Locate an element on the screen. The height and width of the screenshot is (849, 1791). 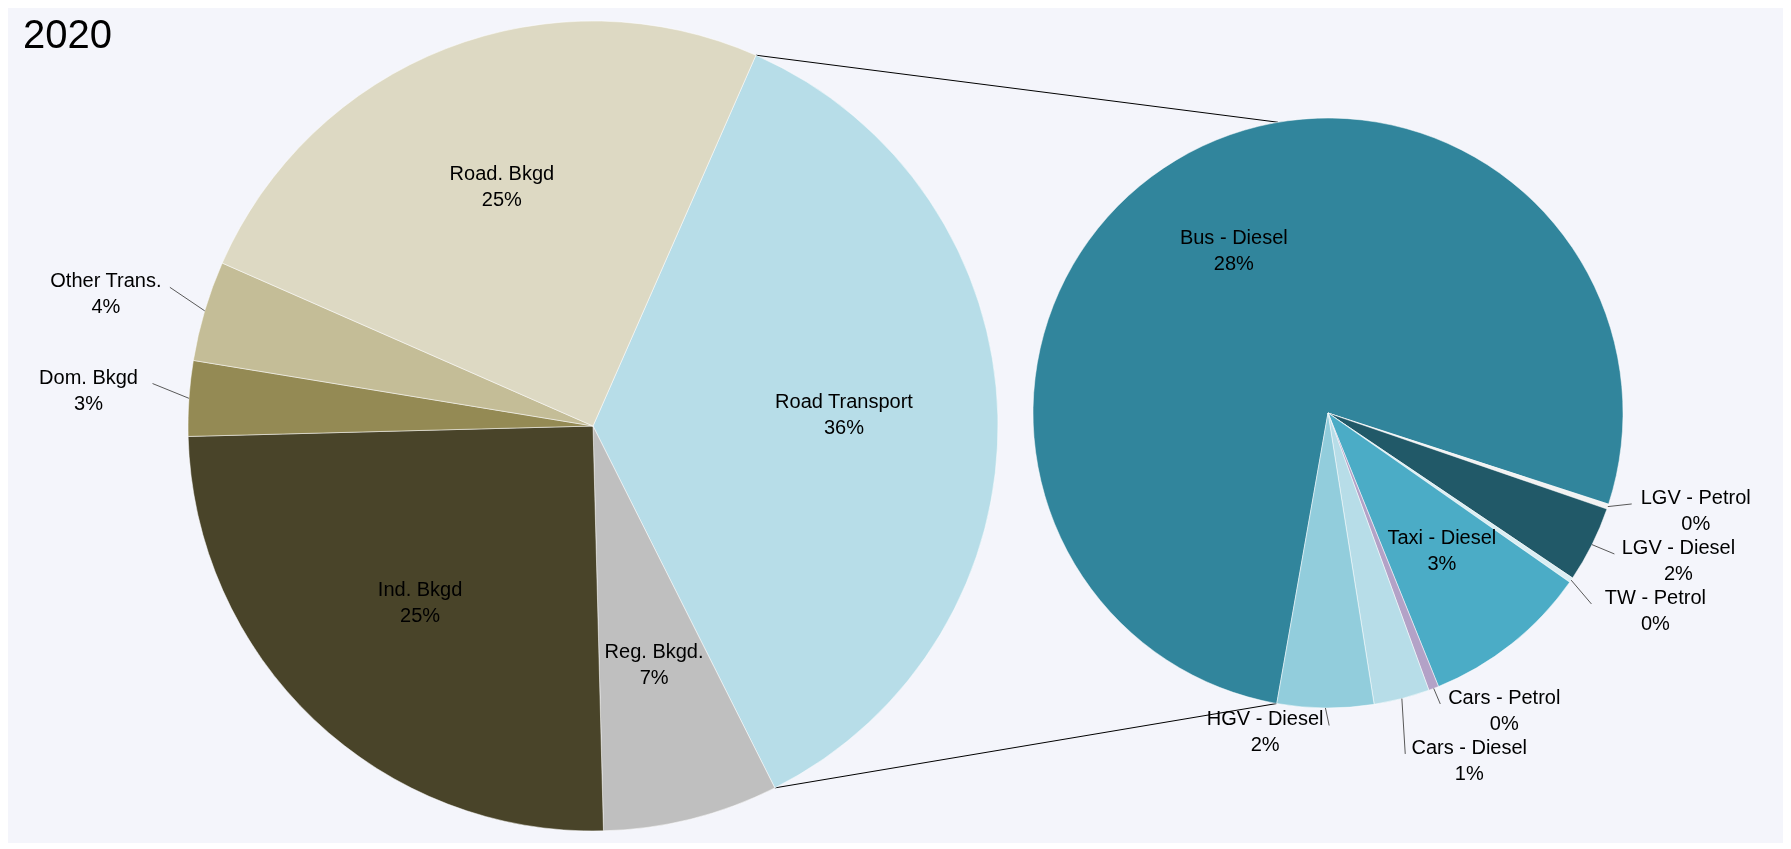
slice-label: Taxi - Diesel is located at coordinates (1442, 537).